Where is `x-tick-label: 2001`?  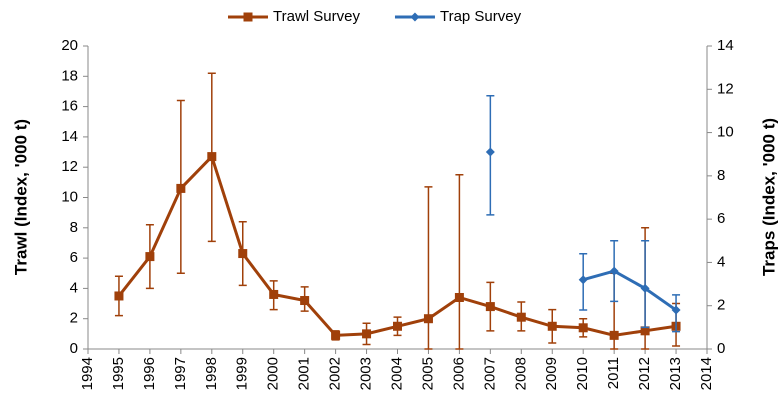
x-tick-label: 2001 is located at coordinates (304, 373).